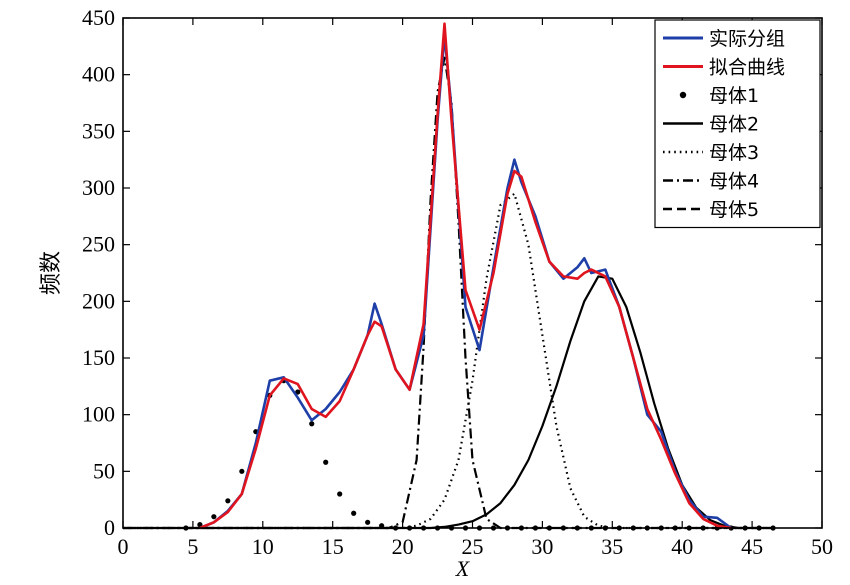  I want to click on y-tick-label: 350, so click(98, 130).